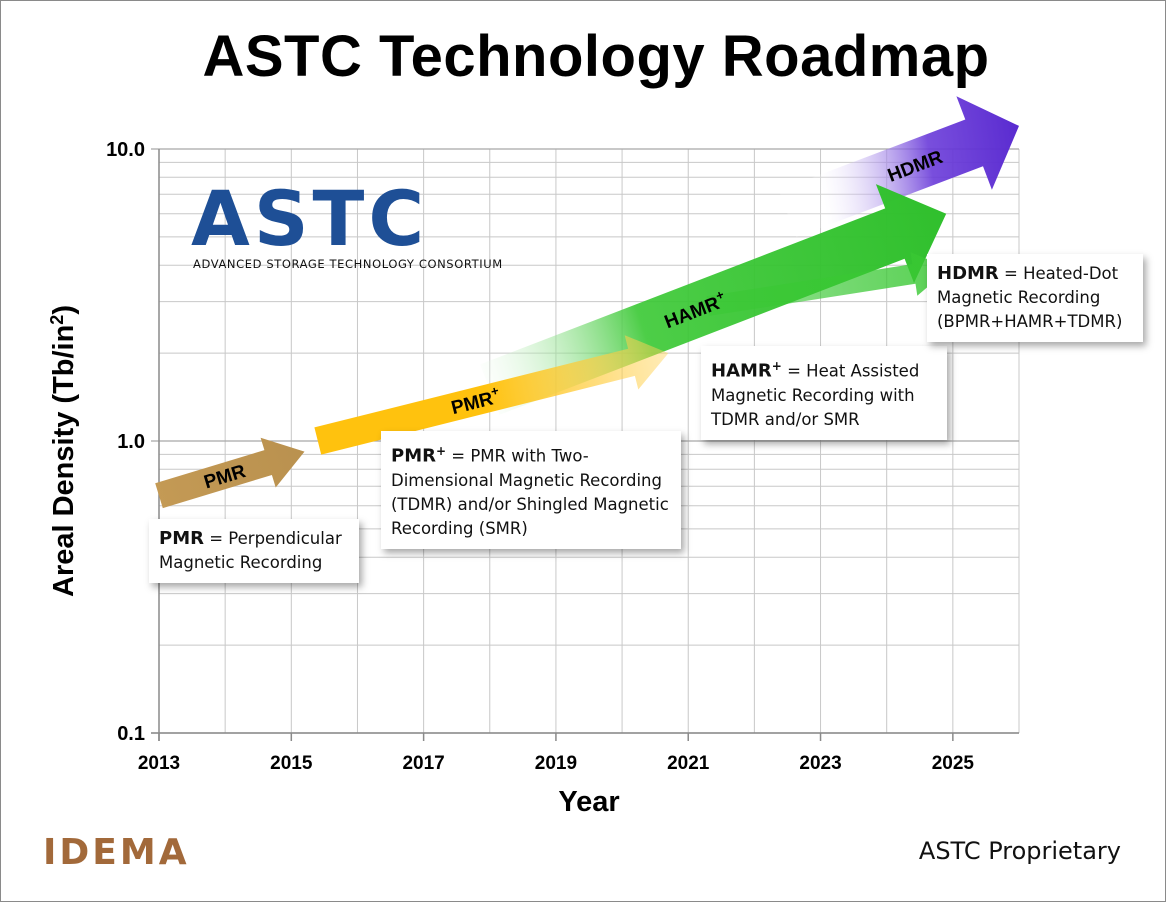 The height and width of the screenshot is (902, 1166). What do you see at coordinates (491, 395) in the screenshot?
I see `series-arrow-pmr-plus` at bounding box center [491, 395].